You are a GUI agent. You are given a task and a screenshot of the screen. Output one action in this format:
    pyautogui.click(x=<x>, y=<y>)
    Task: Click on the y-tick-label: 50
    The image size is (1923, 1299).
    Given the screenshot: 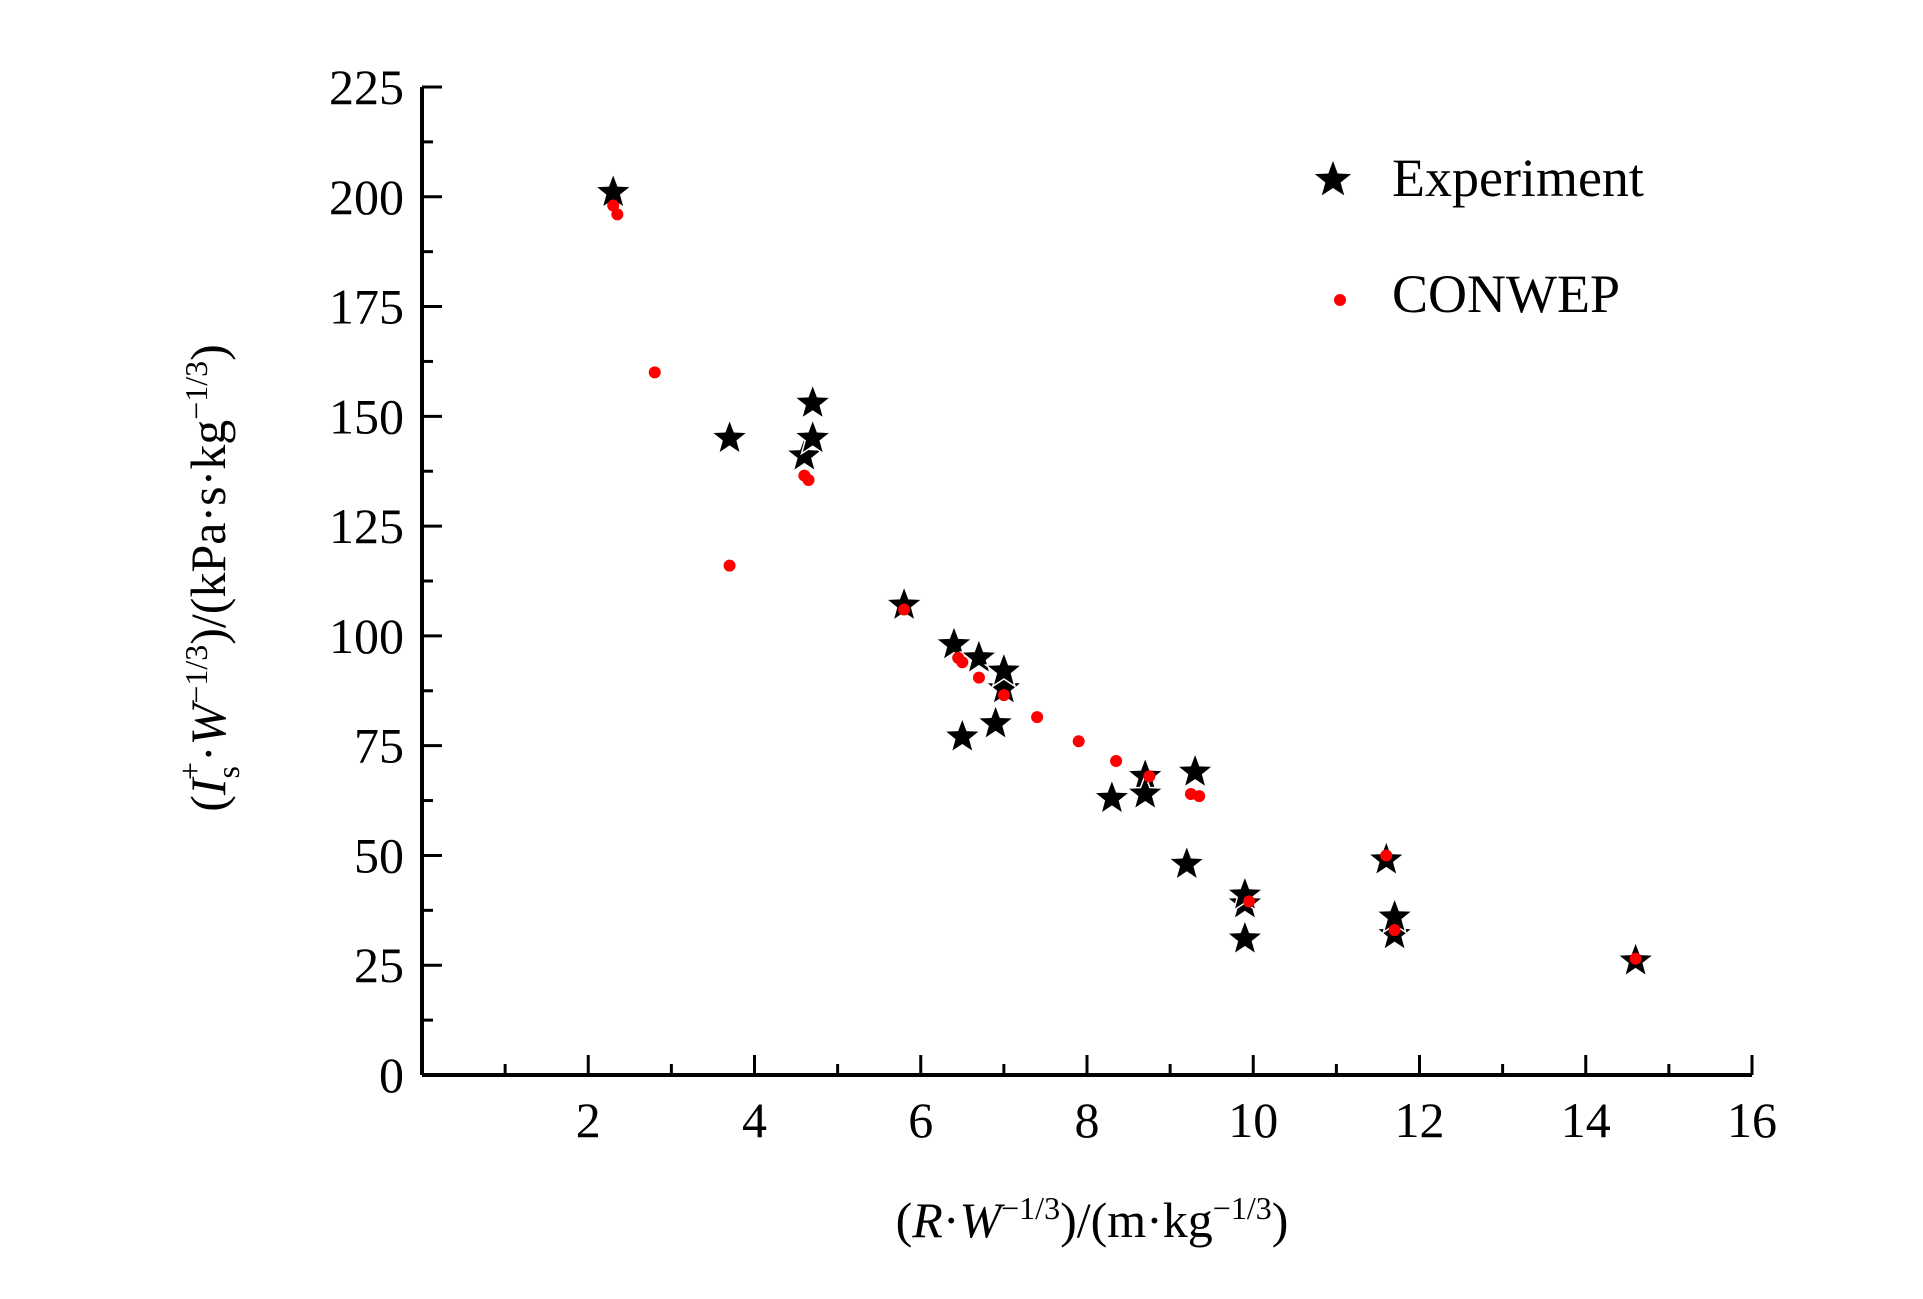 What is the action you would take?
    pyautogui.click(x=379, y=855)
    